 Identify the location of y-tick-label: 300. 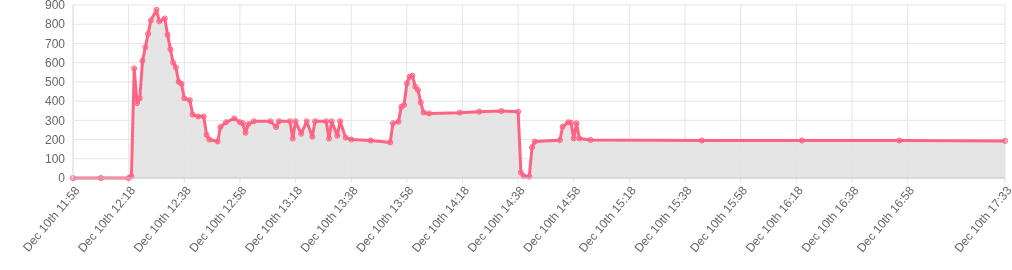
(55, 120).